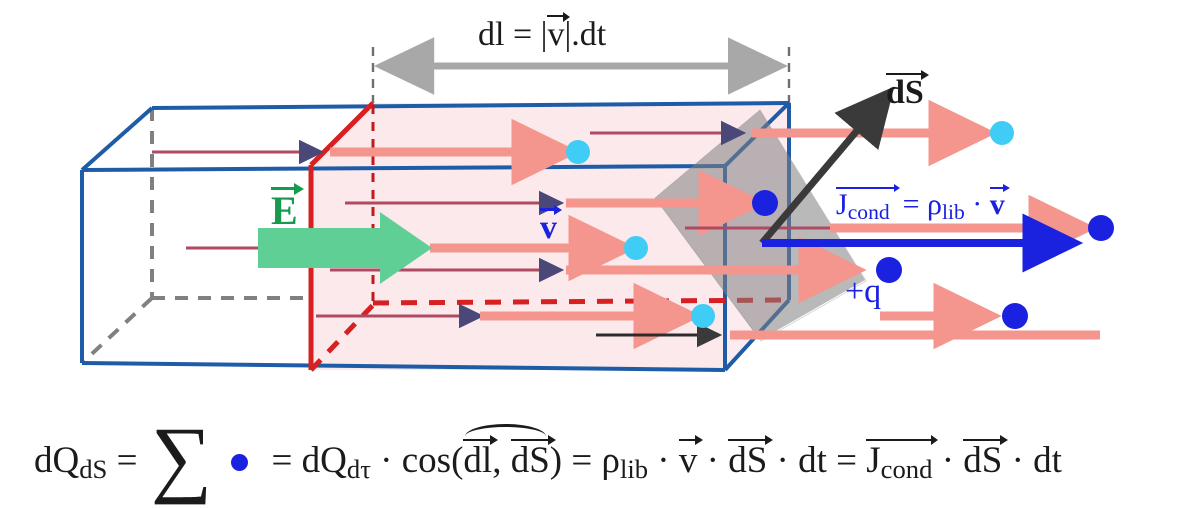  Describe the element at coordinates (581, 79) in the screenshot. I see `dimension-guides` at that location.